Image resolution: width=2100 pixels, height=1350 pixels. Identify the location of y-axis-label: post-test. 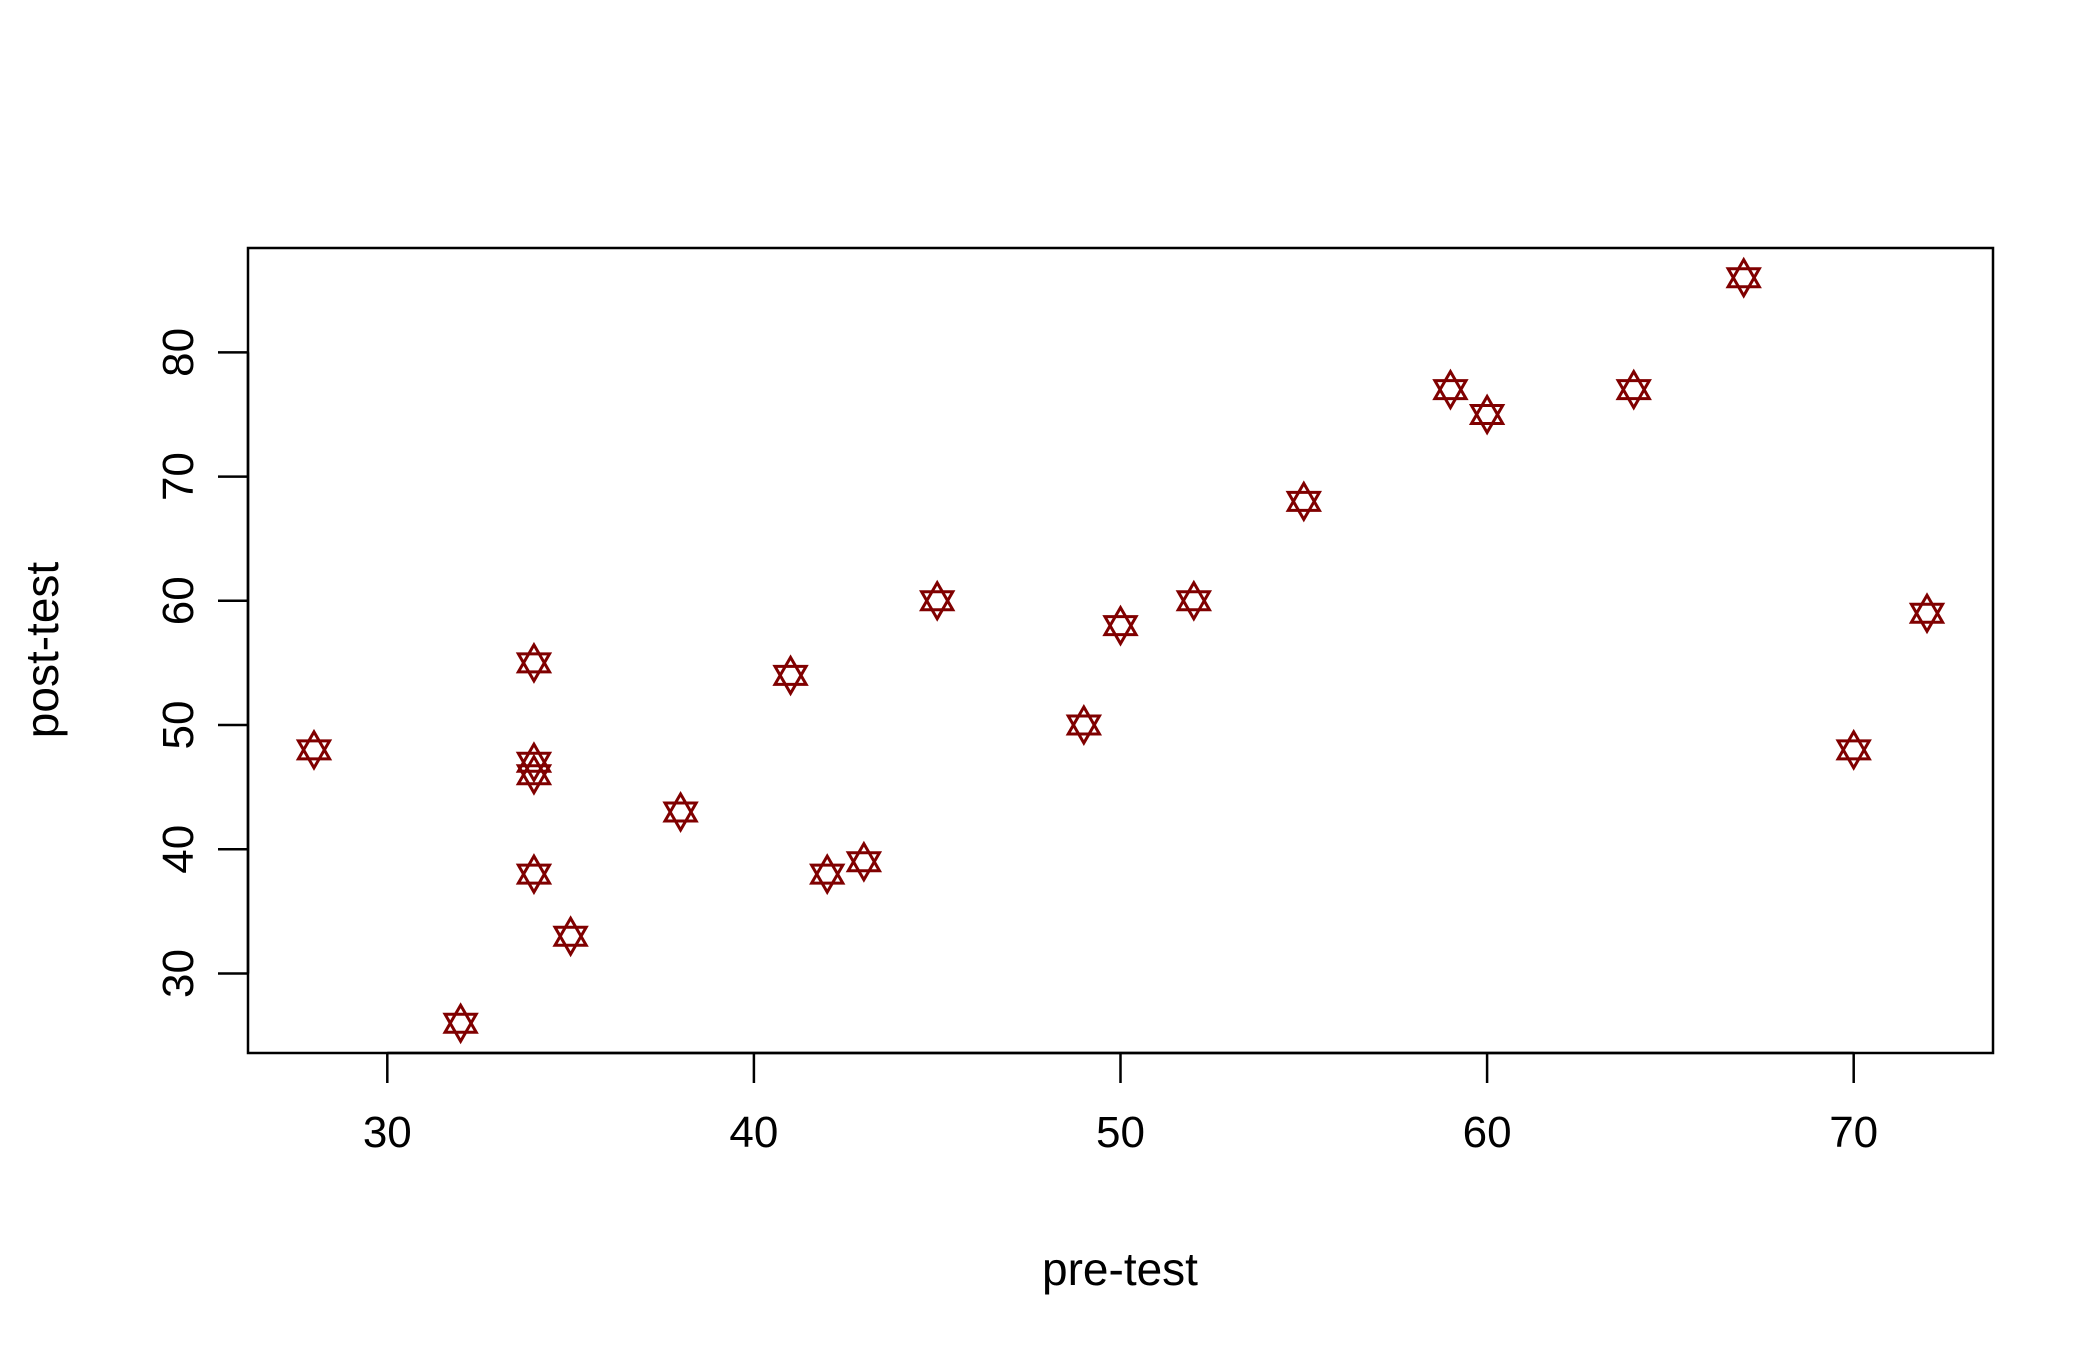
(42, 650).